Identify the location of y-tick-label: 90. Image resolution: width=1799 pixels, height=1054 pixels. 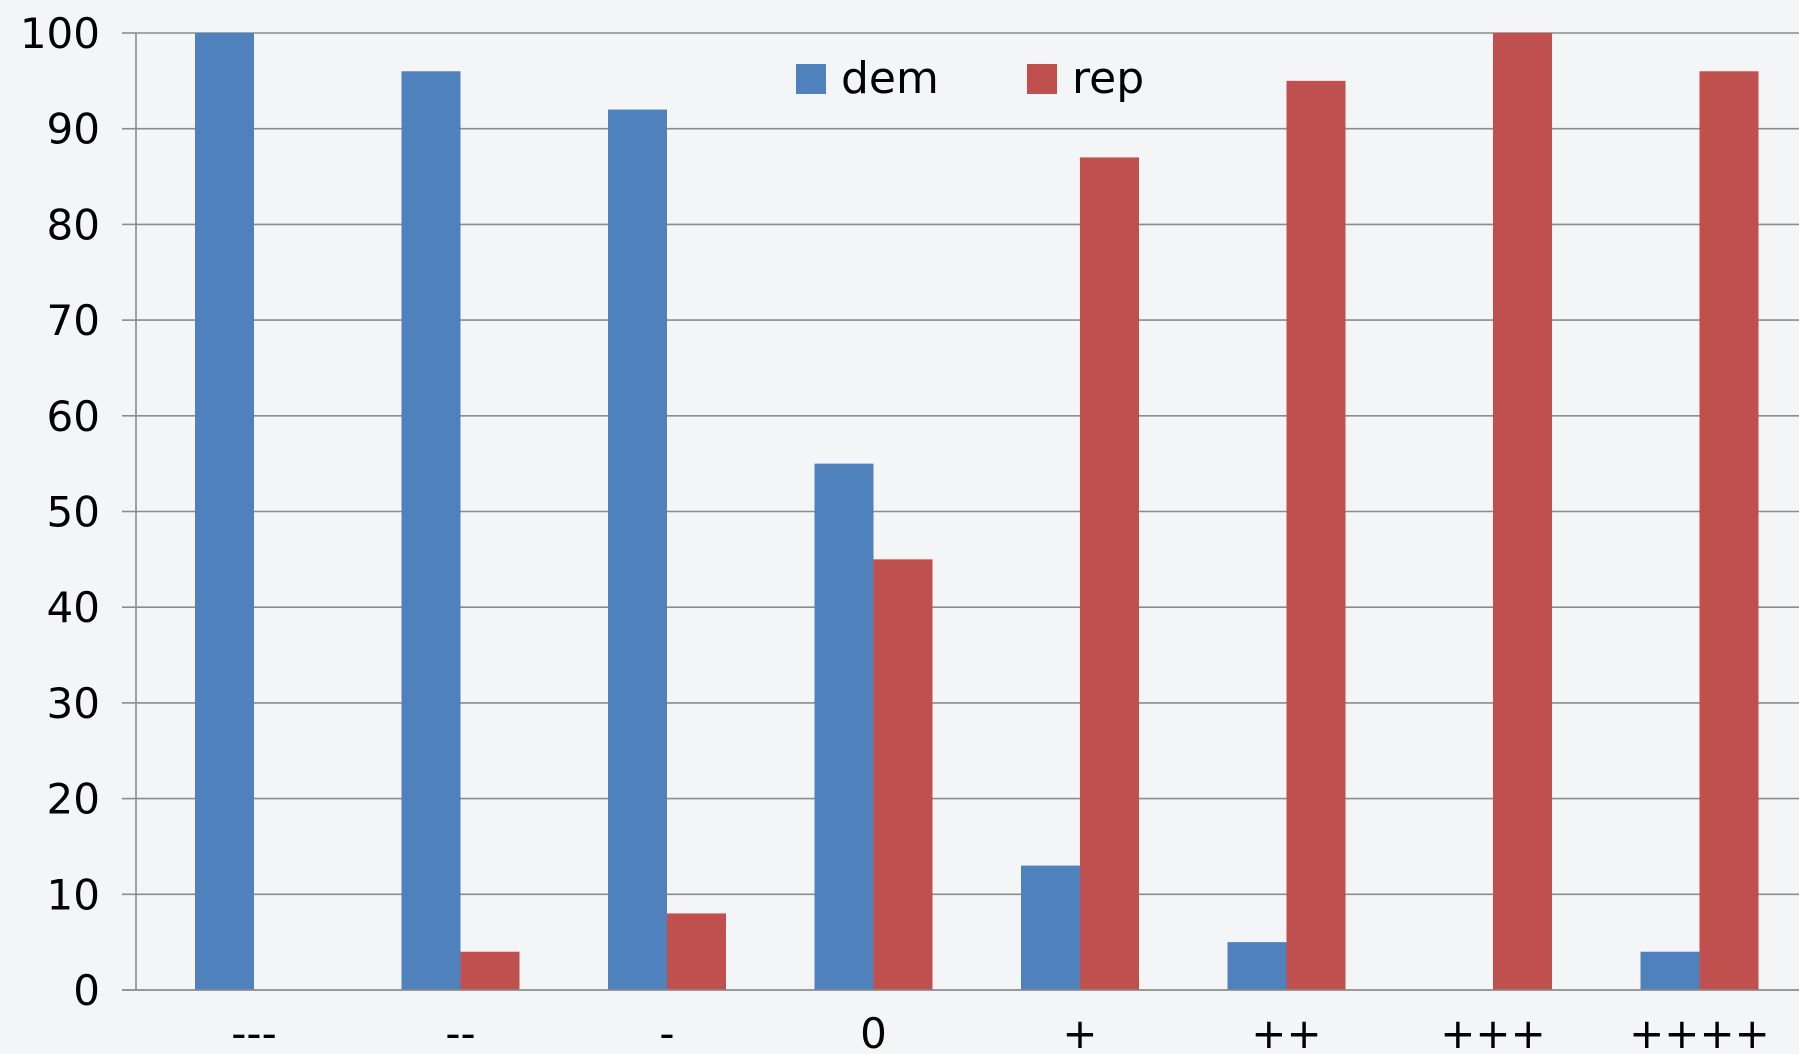
(73, 129).